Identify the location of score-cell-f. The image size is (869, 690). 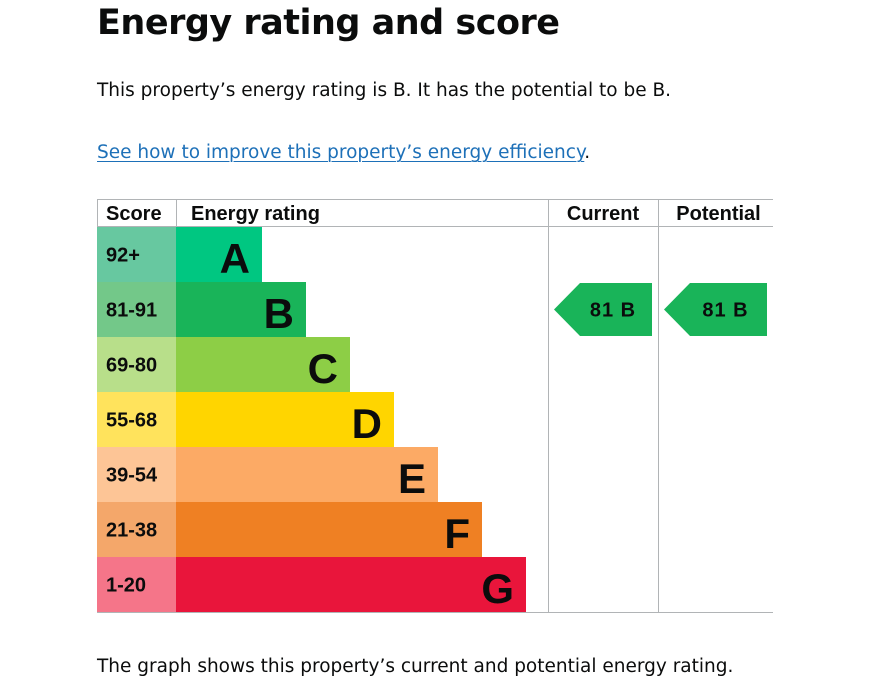
(136, 529).